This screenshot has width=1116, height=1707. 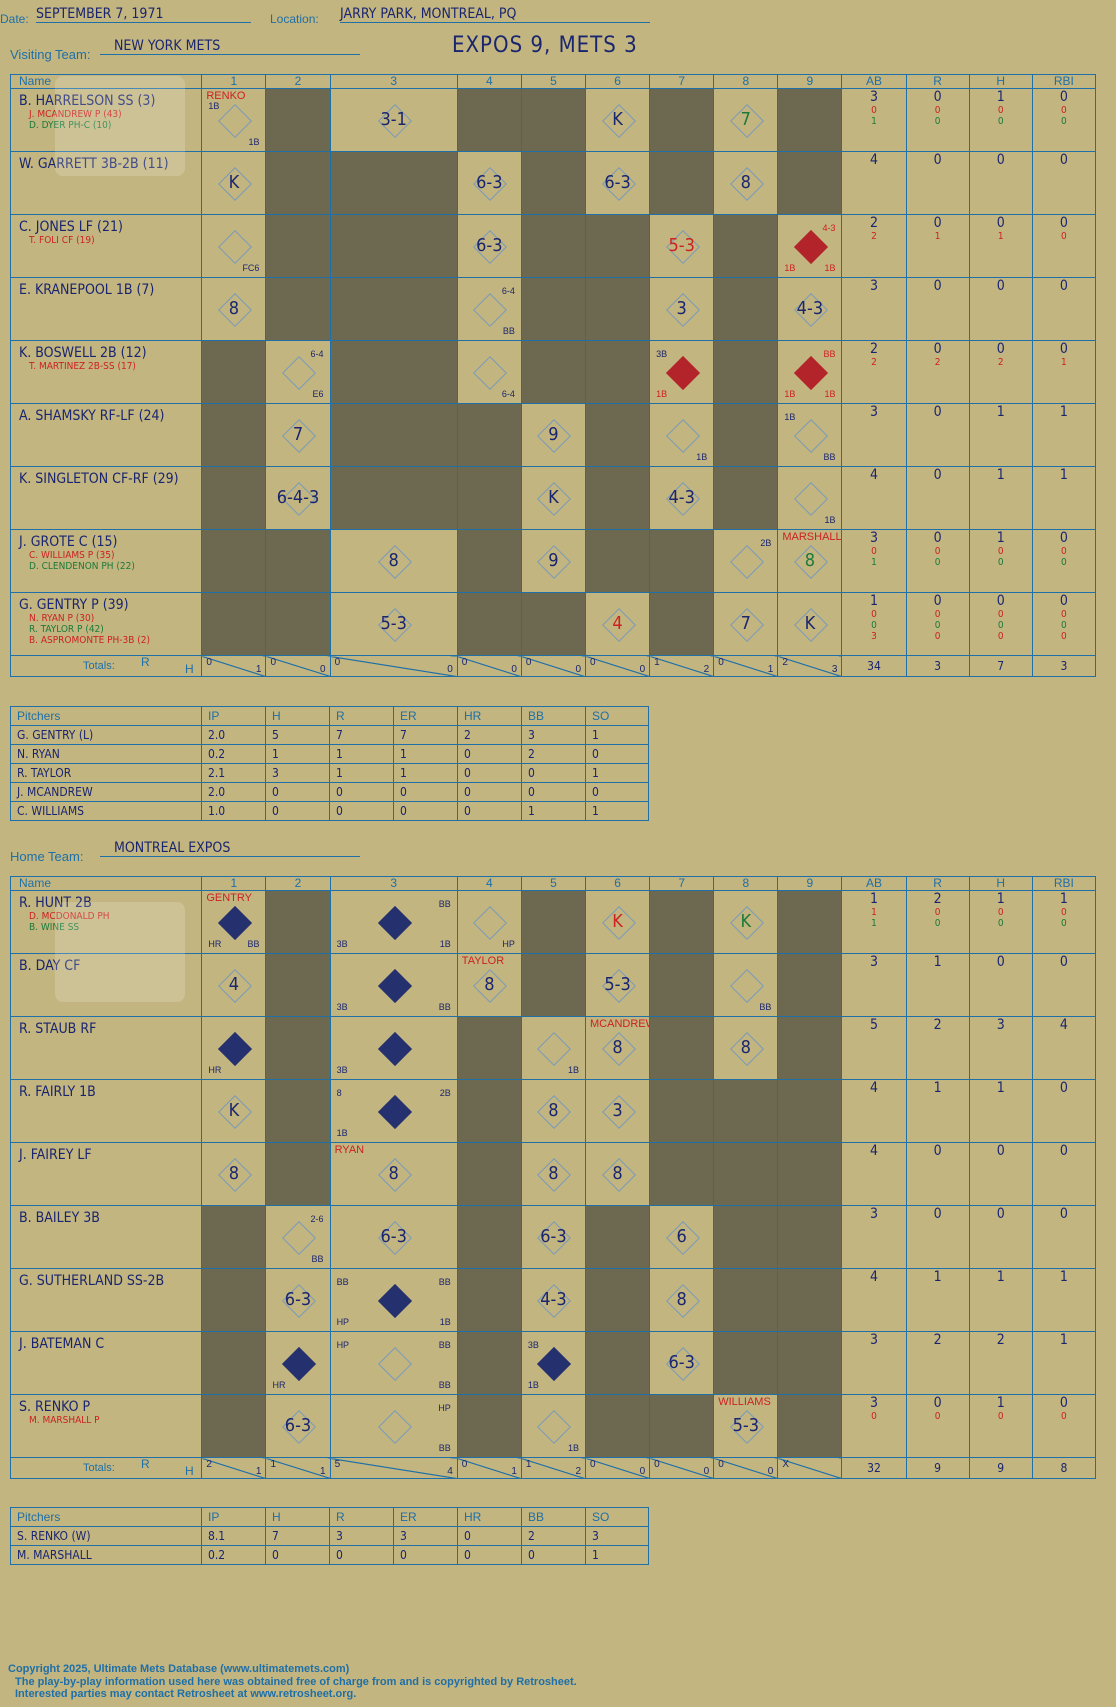 I want to click on batter-row: R. STAUB RF HR 3B 1B 8 MCANDREW 8 5 2 3 4, so click(x=553, y=1048).